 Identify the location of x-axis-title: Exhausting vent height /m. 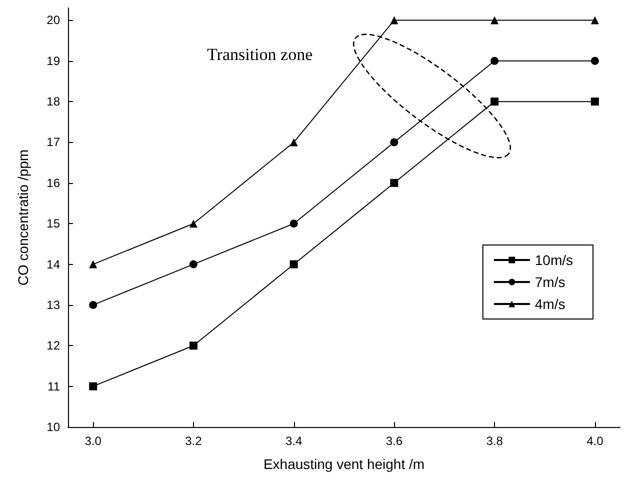
(344, 464).